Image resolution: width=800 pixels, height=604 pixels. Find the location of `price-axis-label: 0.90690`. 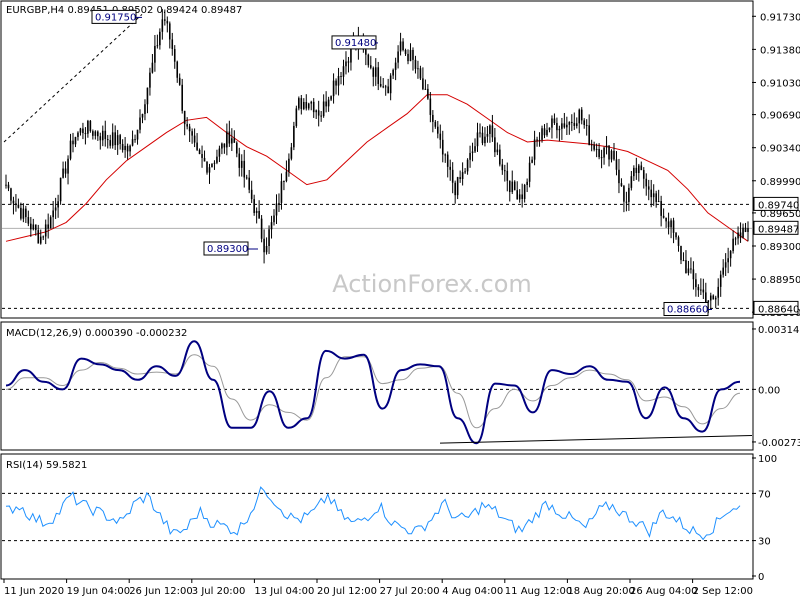

price-axis-label: 0.90690 is located at coordinates (780, 116).